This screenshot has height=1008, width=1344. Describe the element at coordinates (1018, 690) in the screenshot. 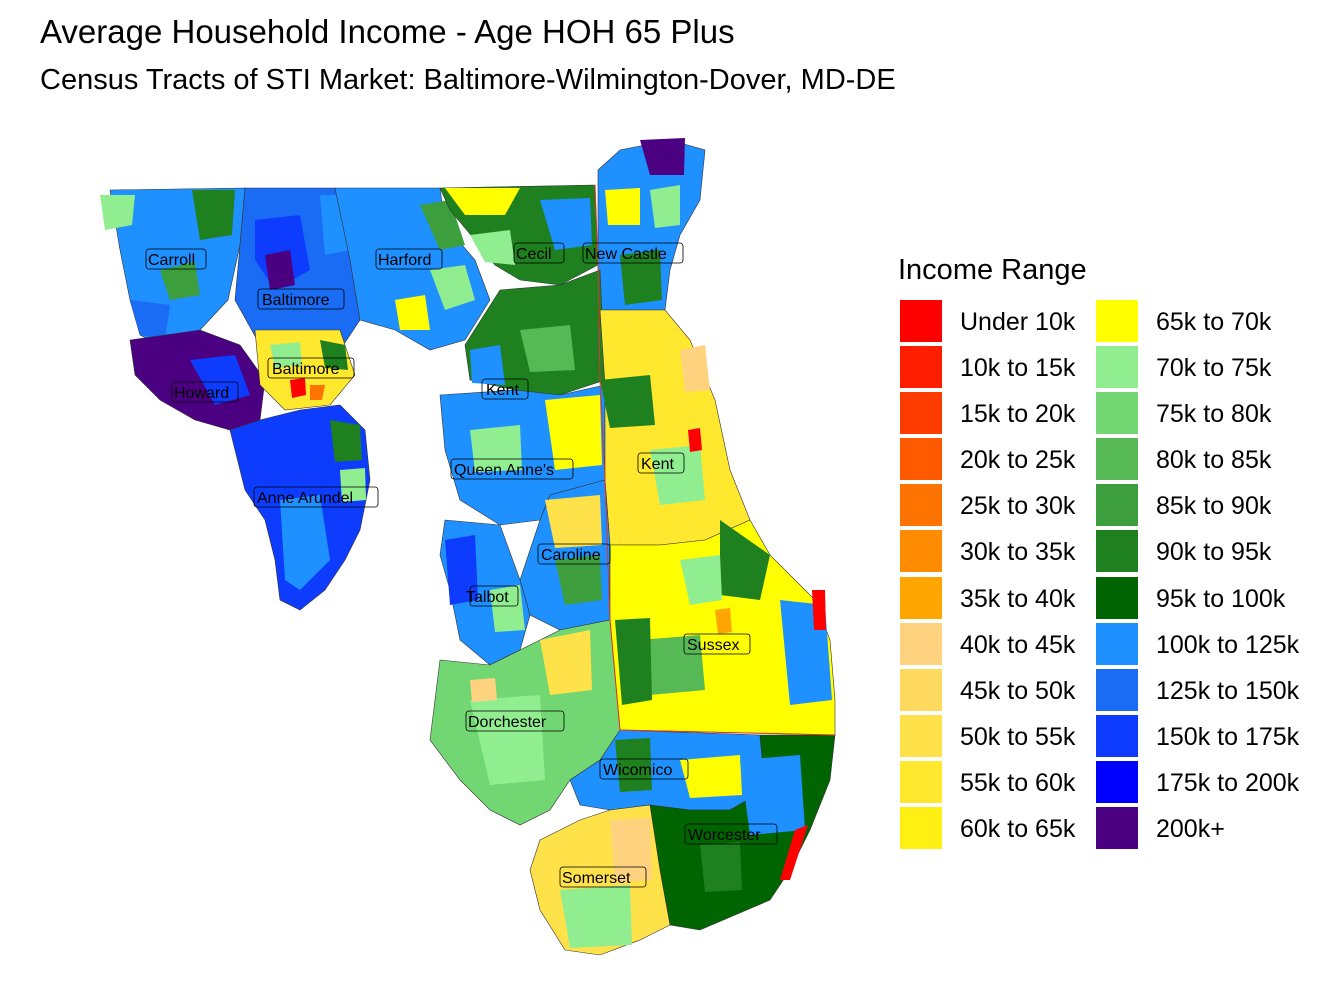

I see `legend-label: 45k to 50k` at that location.